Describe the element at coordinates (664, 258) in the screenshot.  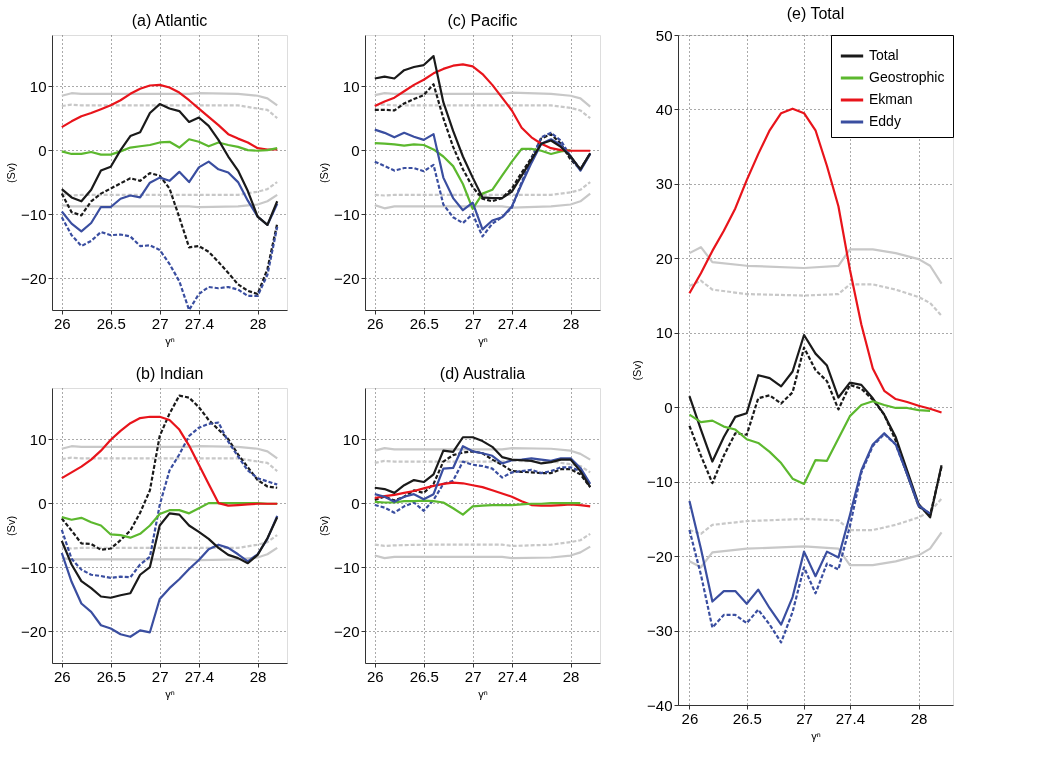
I see `y-tick-label: 20` at that location.